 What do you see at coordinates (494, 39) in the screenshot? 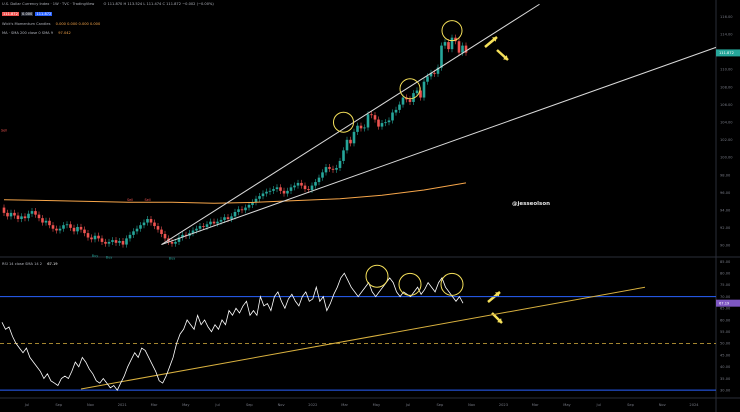
I see `price-up-arrow-head` at bounding box center [494, 39].